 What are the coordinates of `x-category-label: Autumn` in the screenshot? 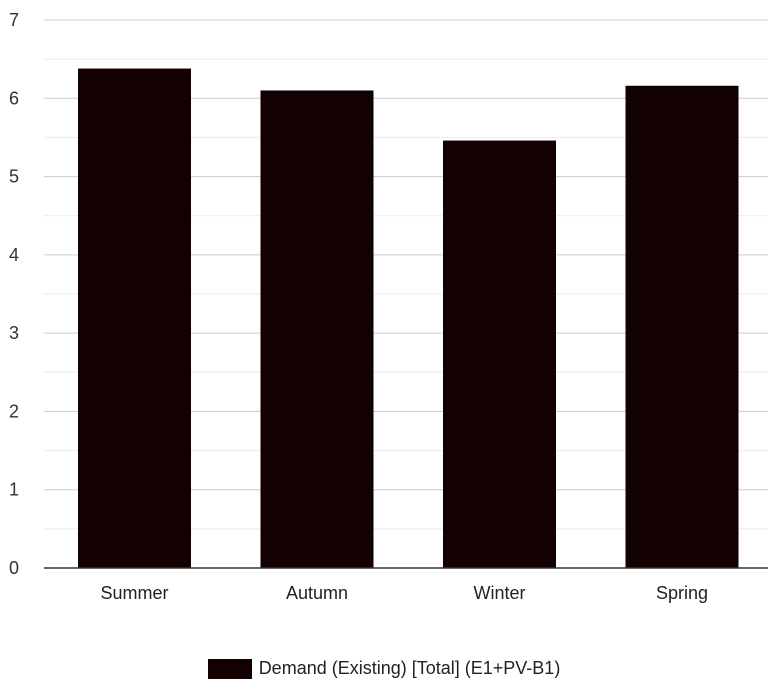 It's located at (317, 593).